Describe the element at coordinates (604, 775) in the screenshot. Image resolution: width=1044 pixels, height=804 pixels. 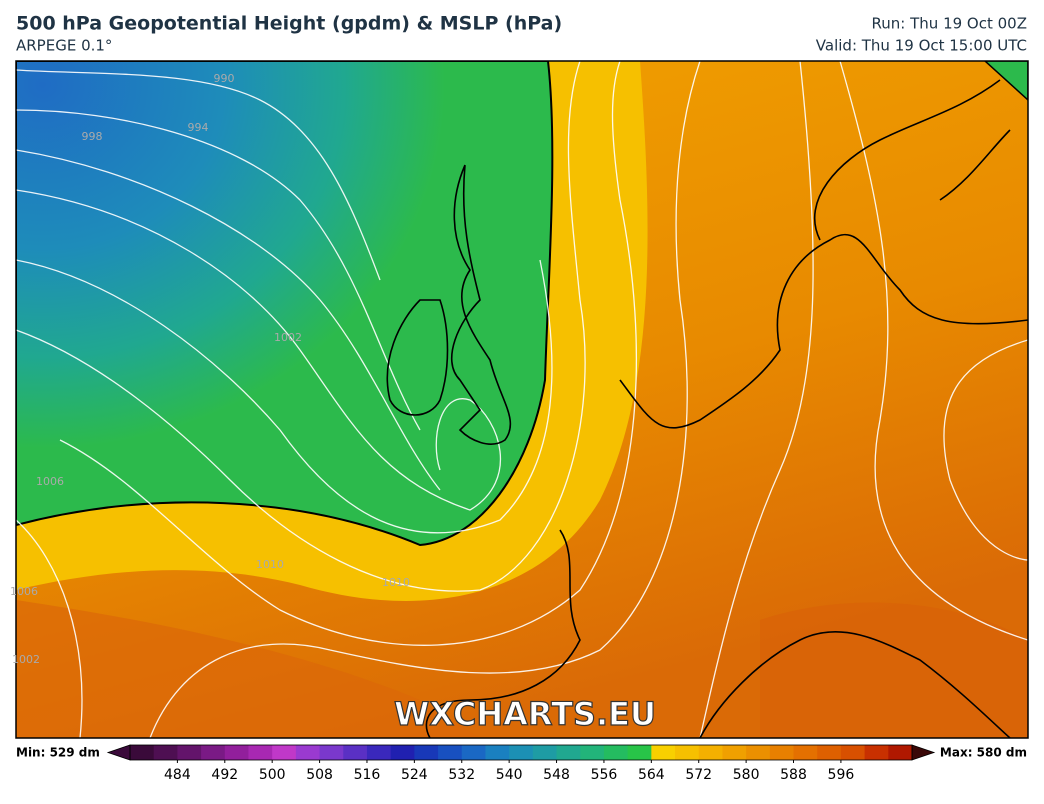
I see `colorbar-tick-label: 556` at that location.